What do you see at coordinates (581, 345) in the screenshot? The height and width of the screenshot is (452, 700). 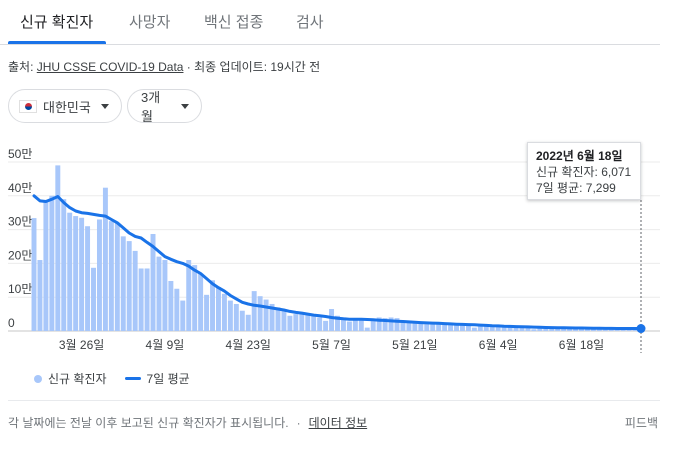 I see `x-tick-label: 6월 18일` at bounding box center [581, 345].